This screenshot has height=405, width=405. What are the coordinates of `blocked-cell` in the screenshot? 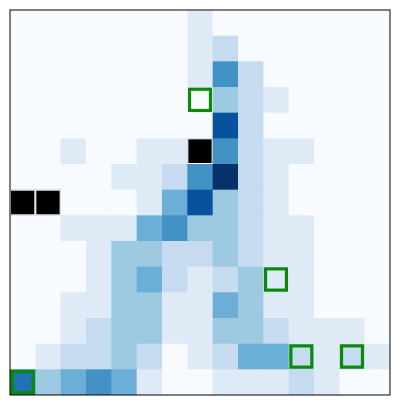 It's located at (23, 203).